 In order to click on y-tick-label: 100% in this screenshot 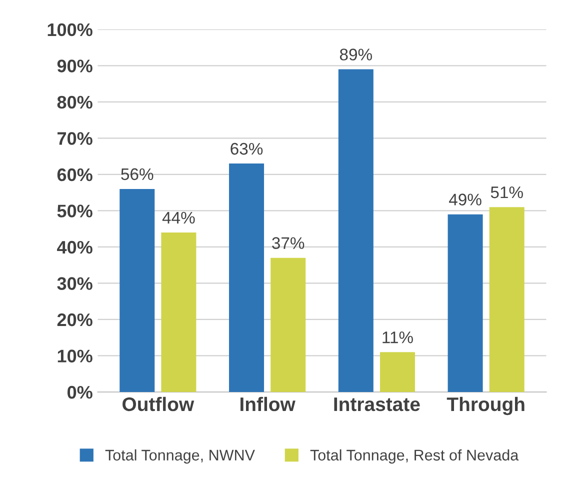, I will do `click(70, 29)`.